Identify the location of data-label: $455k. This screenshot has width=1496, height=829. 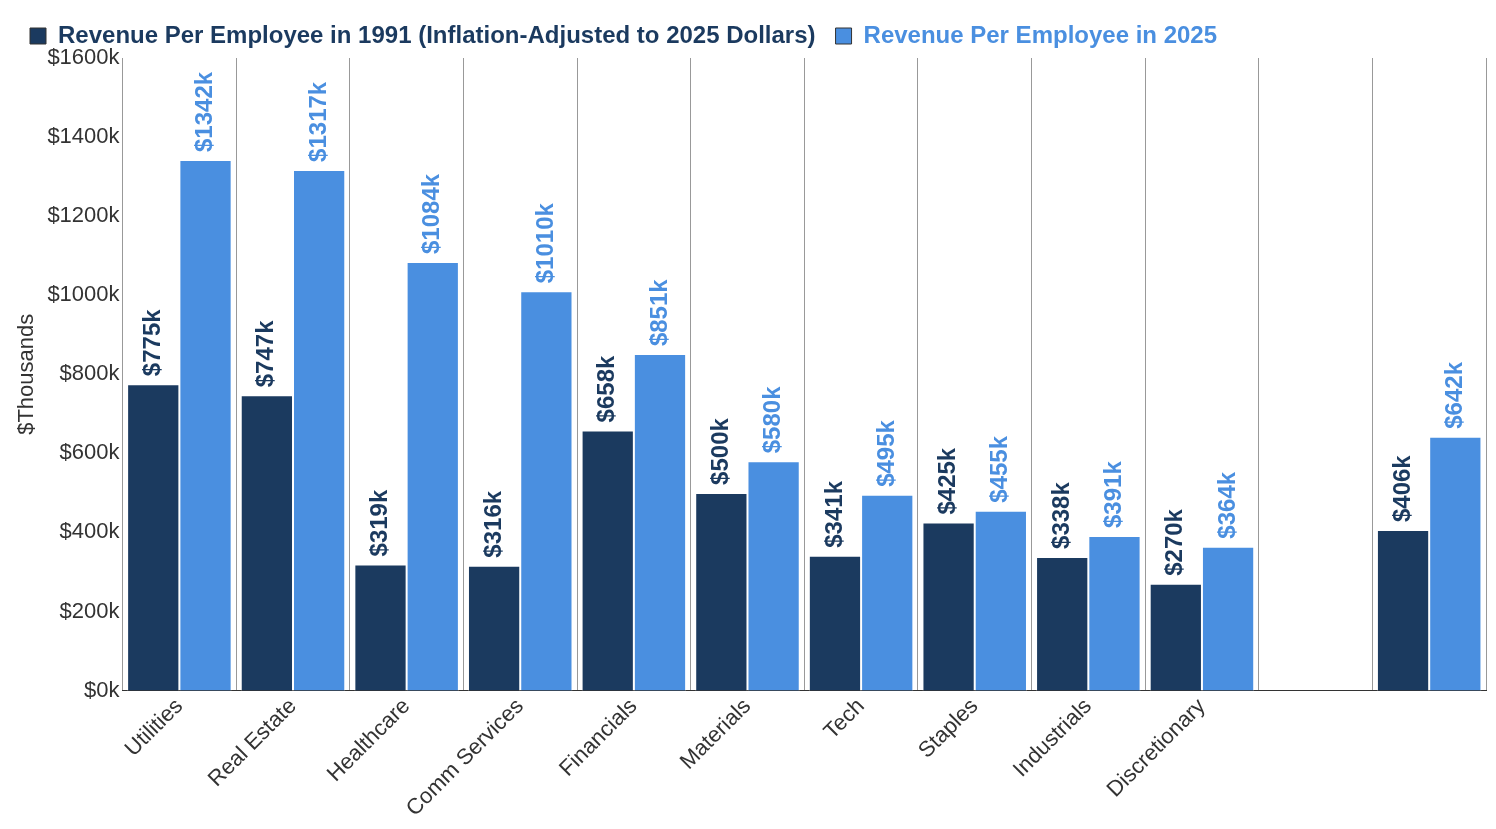
(999, 469).